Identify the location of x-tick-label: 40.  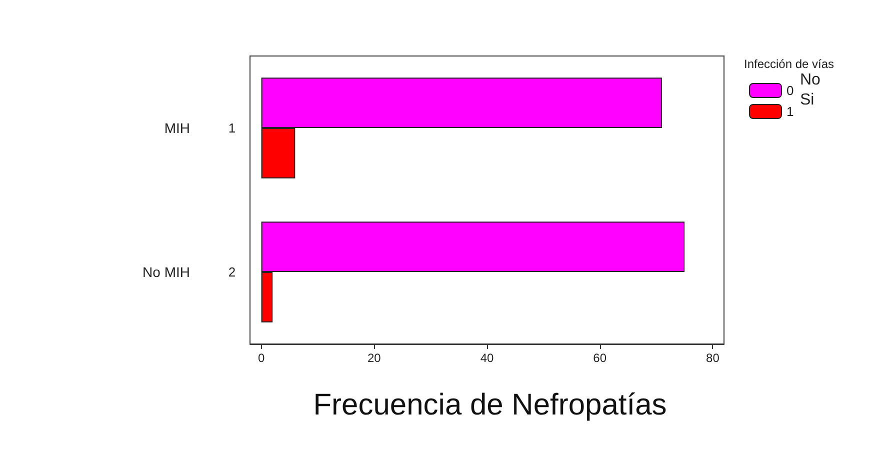
(487, 358).